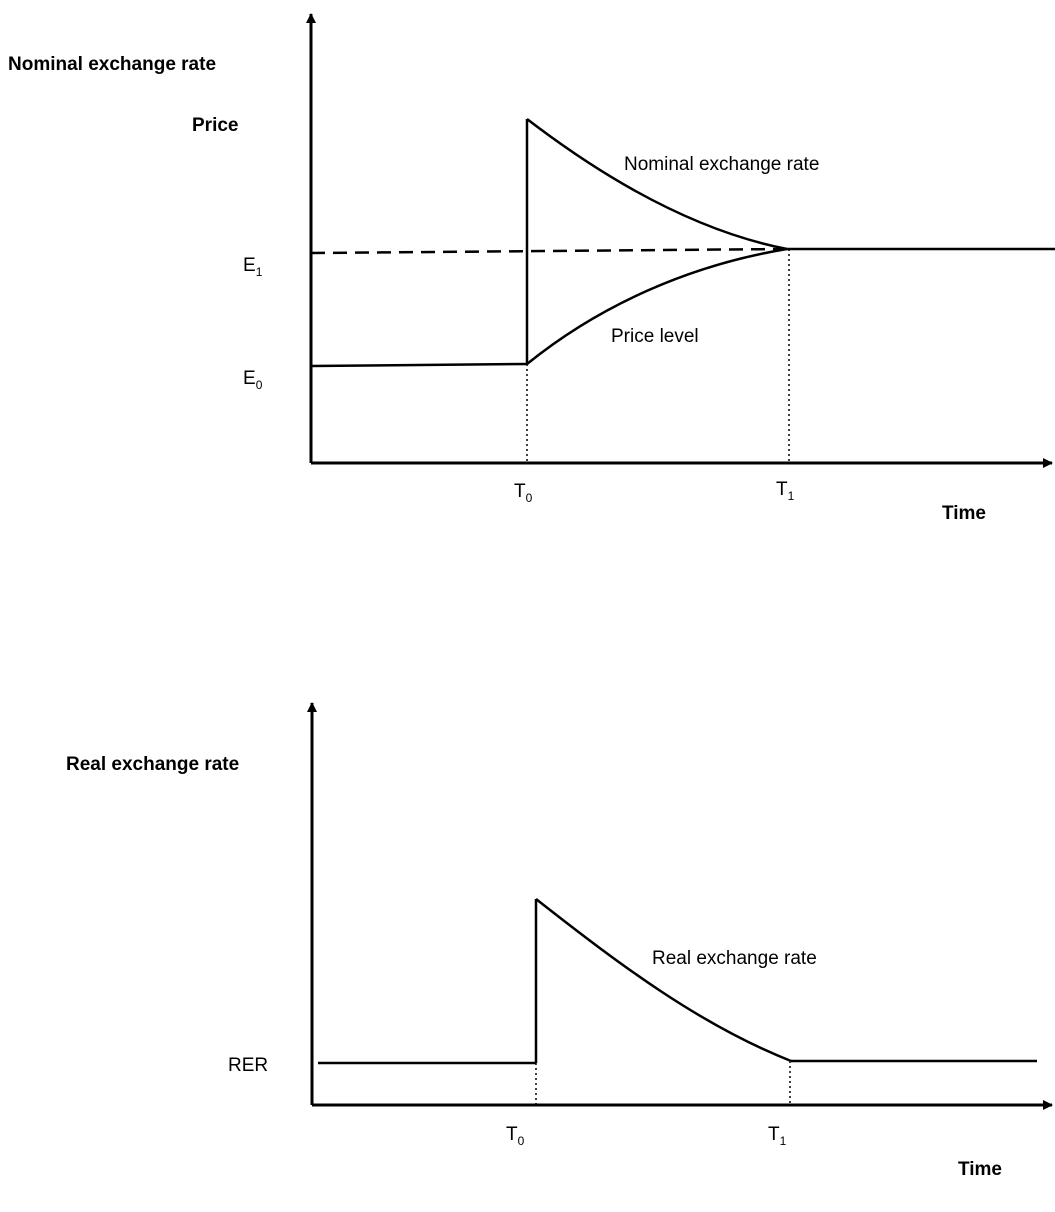  Describe the element at coordinates (777, 1136) in the screenshot. I see `bottom-t1-label: T1` at that location.